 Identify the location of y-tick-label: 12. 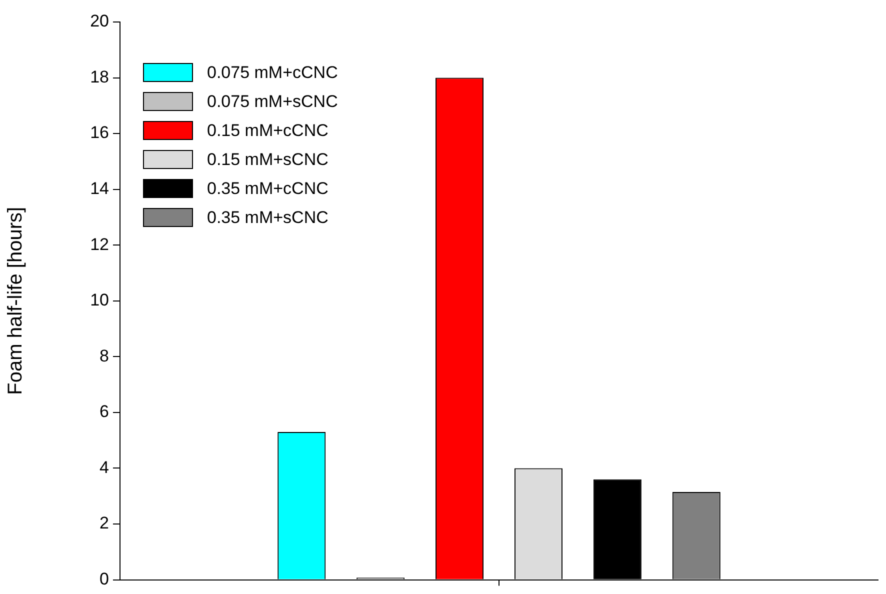
(99, 244).